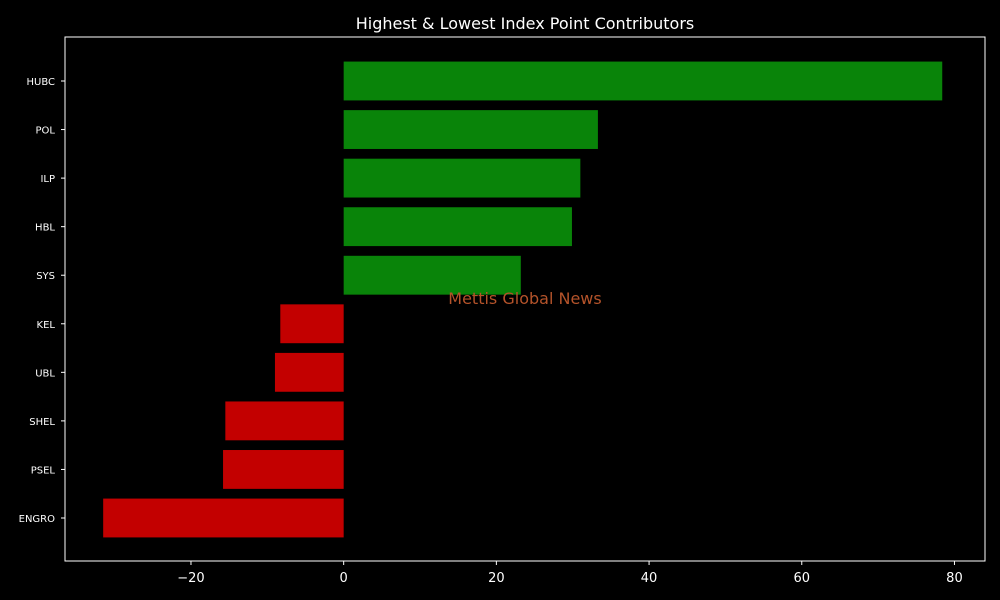 The width and height of the screenshot is (1000, 600). Describe the element at coordinates (42, 301) in the screenshot. I see `y-tick-labels: HUBC POL ILP HBL SYS KEL UBL SHEL PSEL ENGRO` at that location.